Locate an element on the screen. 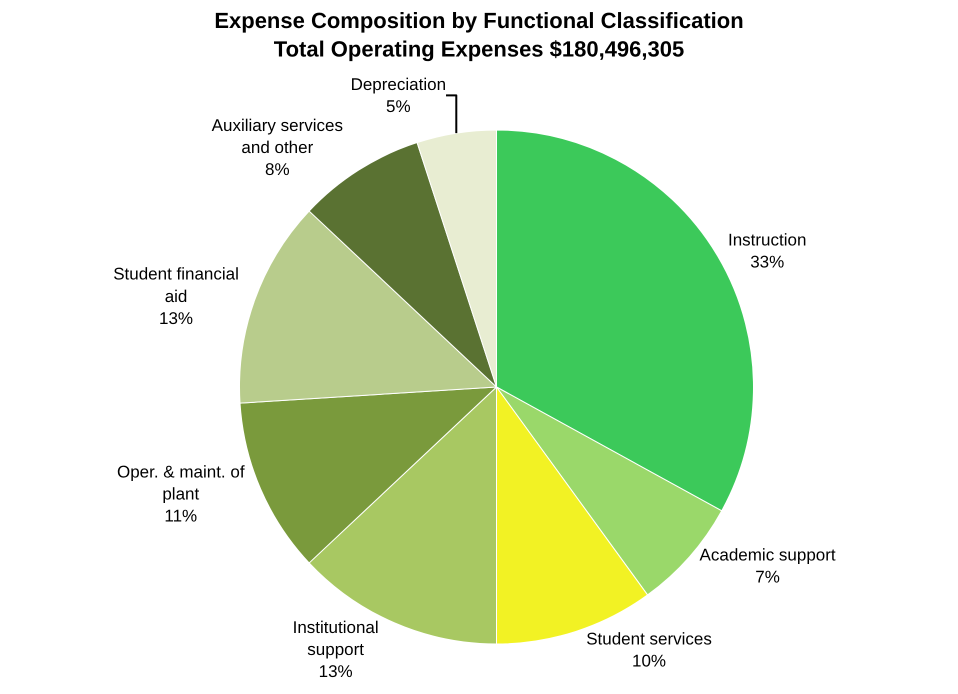 This screenshot has width=958, height=694. slice-label: Academic support is located at coordinates (768, 554).